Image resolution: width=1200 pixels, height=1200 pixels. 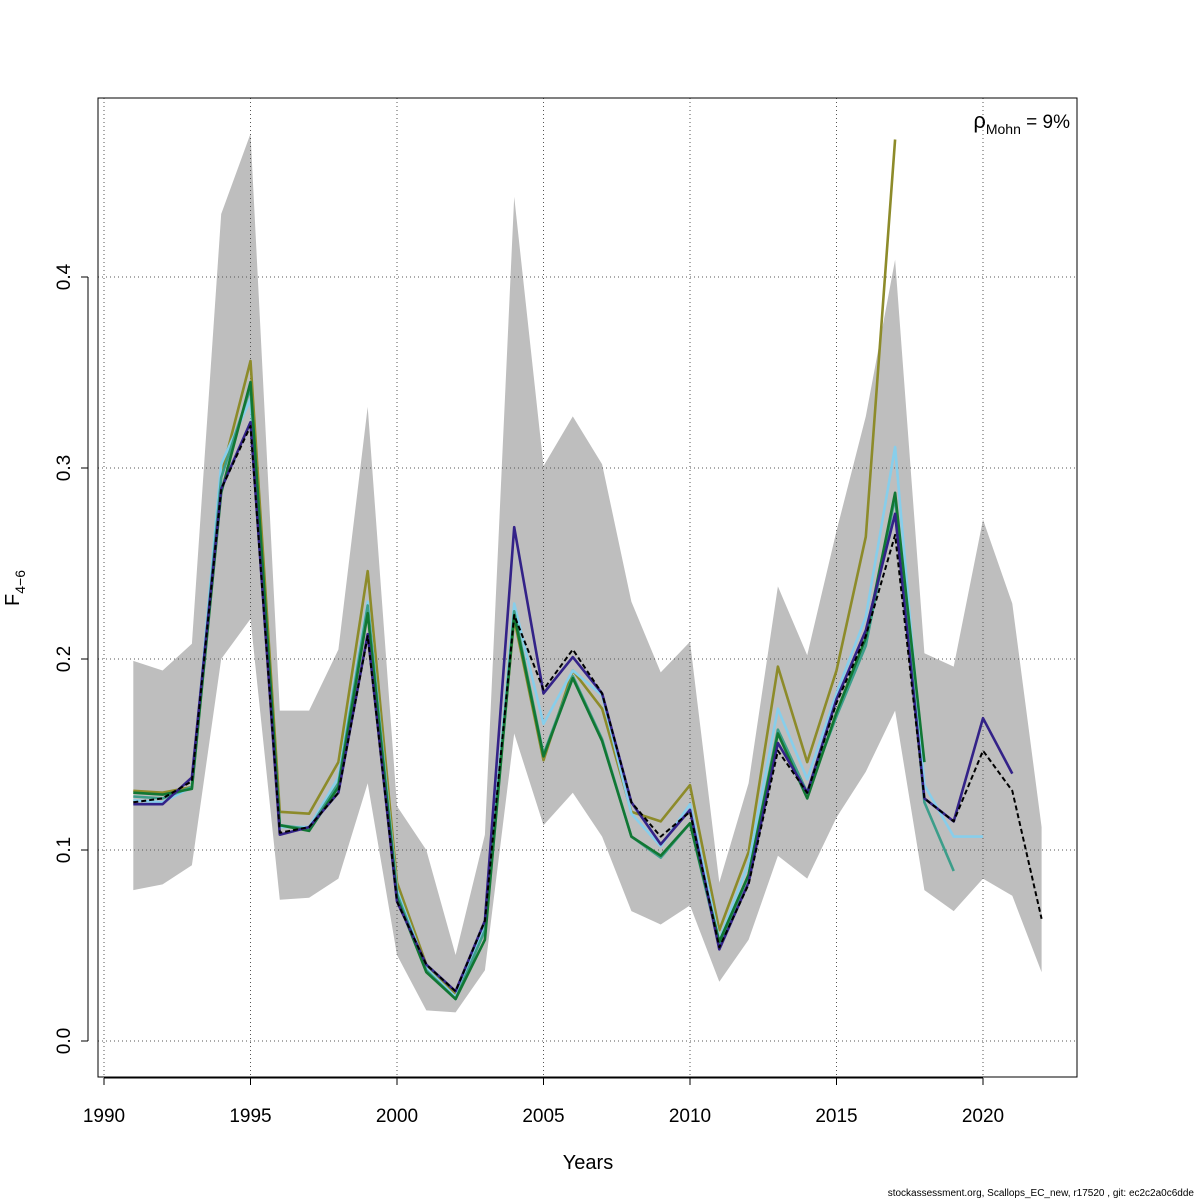 I want to click on y-axis: 0.0 0.1 0.2 0.3 0.4, so click(x=71, y=658).